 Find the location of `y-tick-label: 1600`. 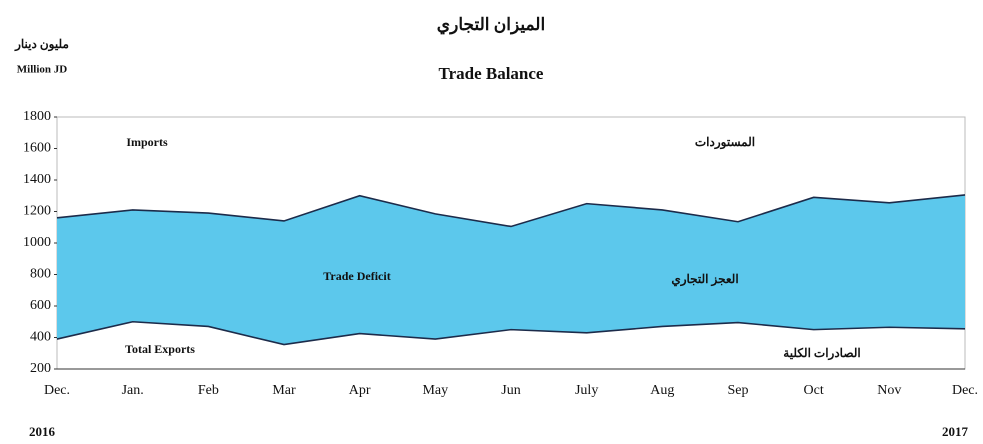

y-tick-label: 1600 is located at coordinates (37, 148).